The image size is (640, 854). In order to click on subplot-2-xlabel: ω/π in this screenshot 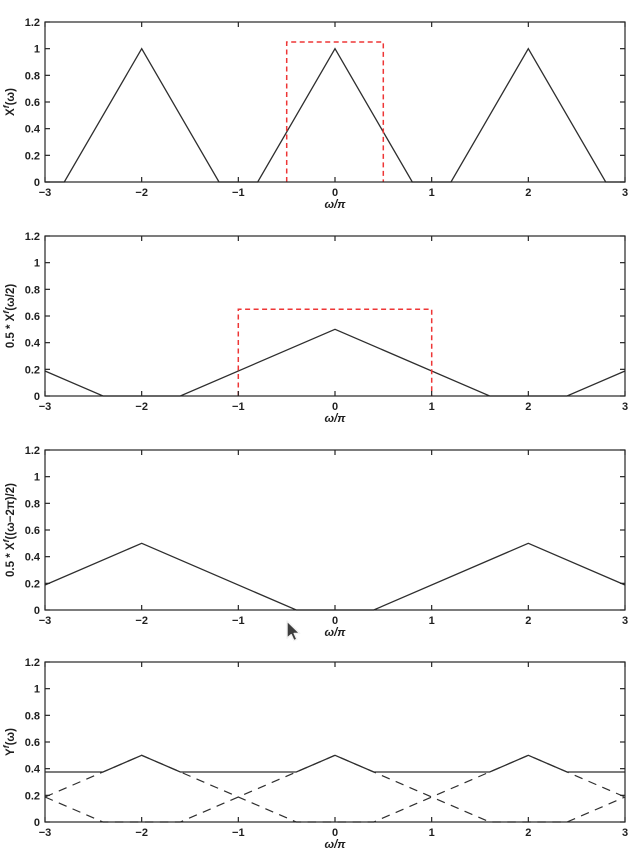, I will do `click(335, 419)`.